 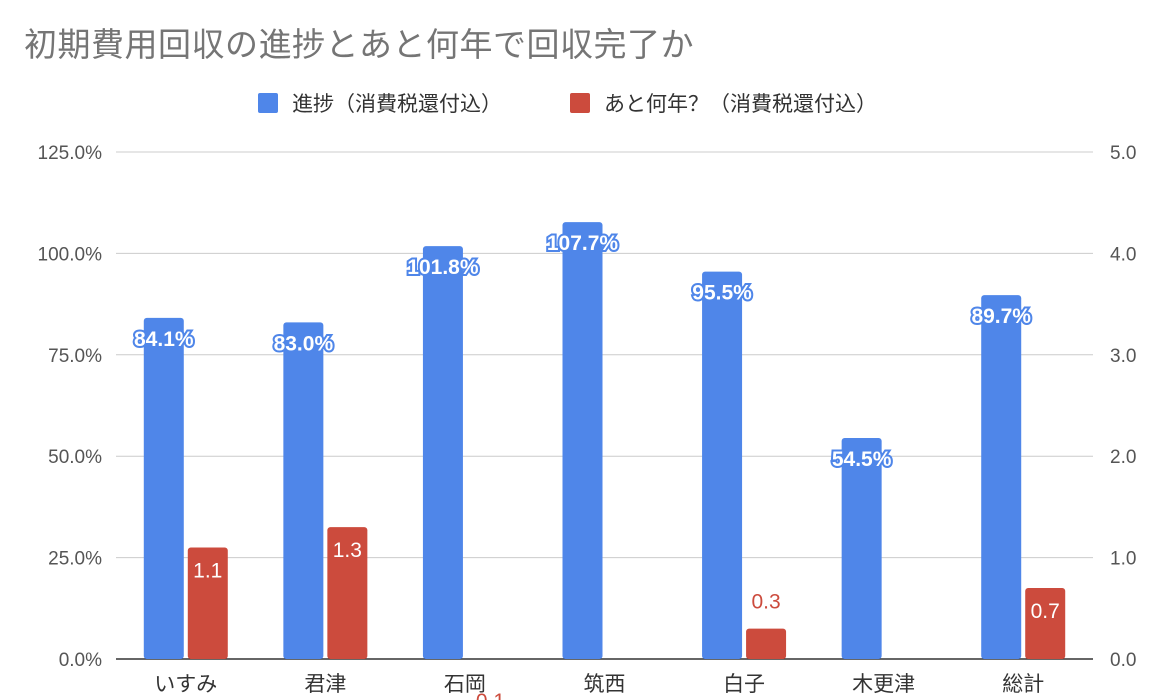 What do you see at coordinates (1045, 611) in the screenshot?
I see `data-label-years: 0.7` at bounding box center [1045, 611].